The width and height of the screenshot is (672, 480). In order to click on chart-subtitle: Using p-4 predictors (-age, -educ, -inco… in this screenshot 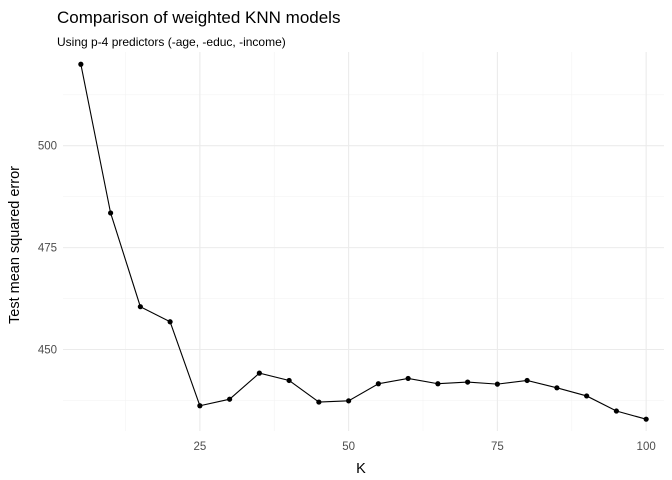, I will do `click(171, 42)`.